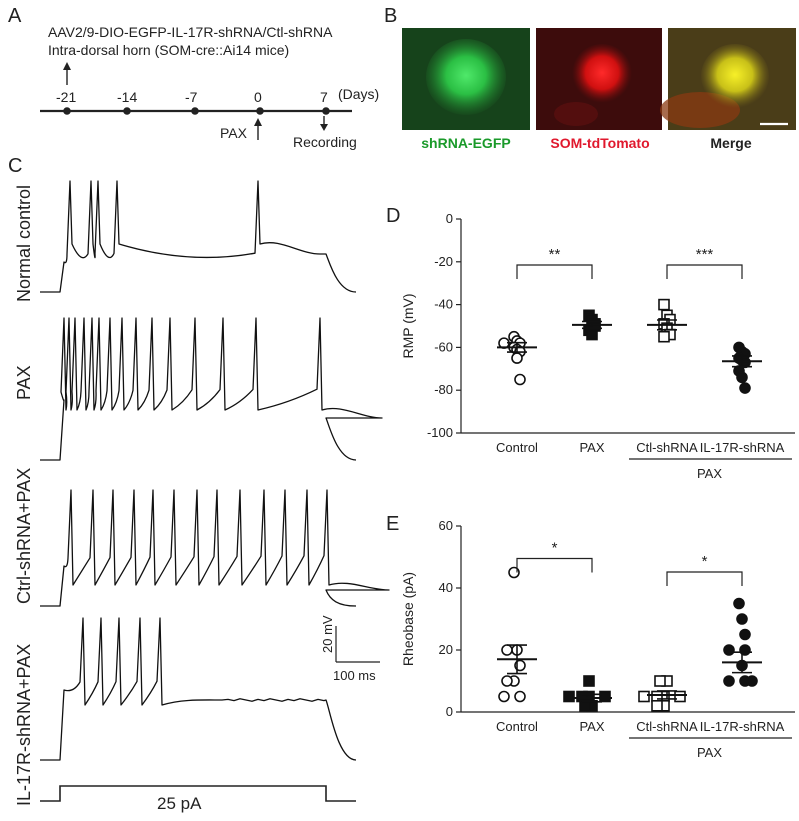  What do you see at coordinates (705, 254) in the screenshot?
I see `significance-label: ***` at bounding box center [705, 254].